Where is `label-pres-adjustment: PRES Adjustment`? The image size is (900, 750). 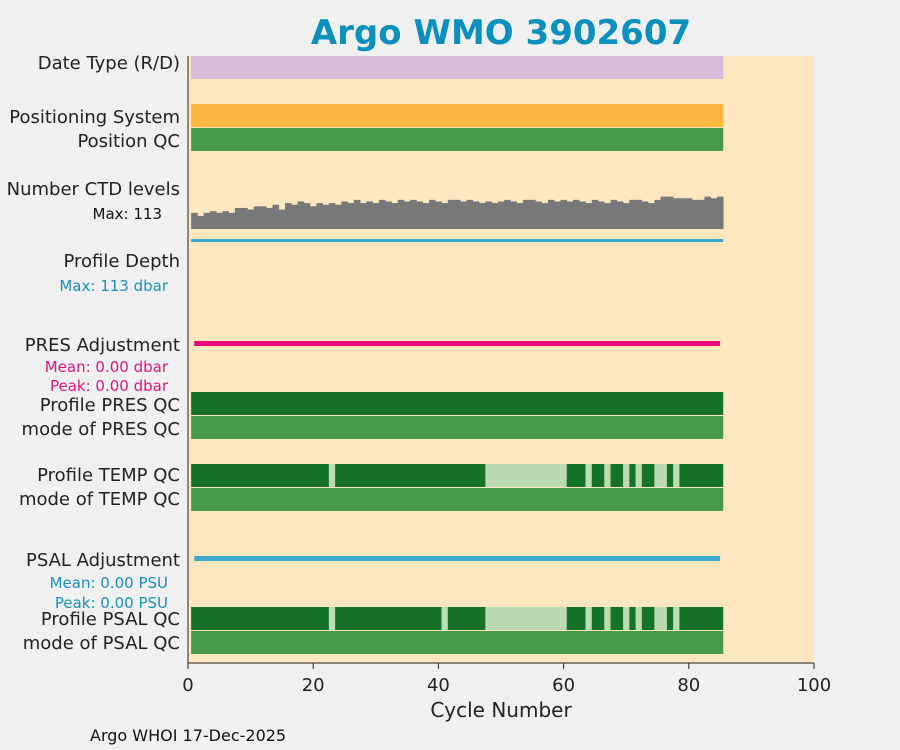 label-pres-adjustment: PRES Adjustment is located at coordinates (102, 345).